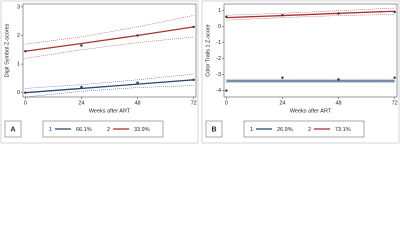  I want to click on legend-percent: 33.9%, so click(142, 130).